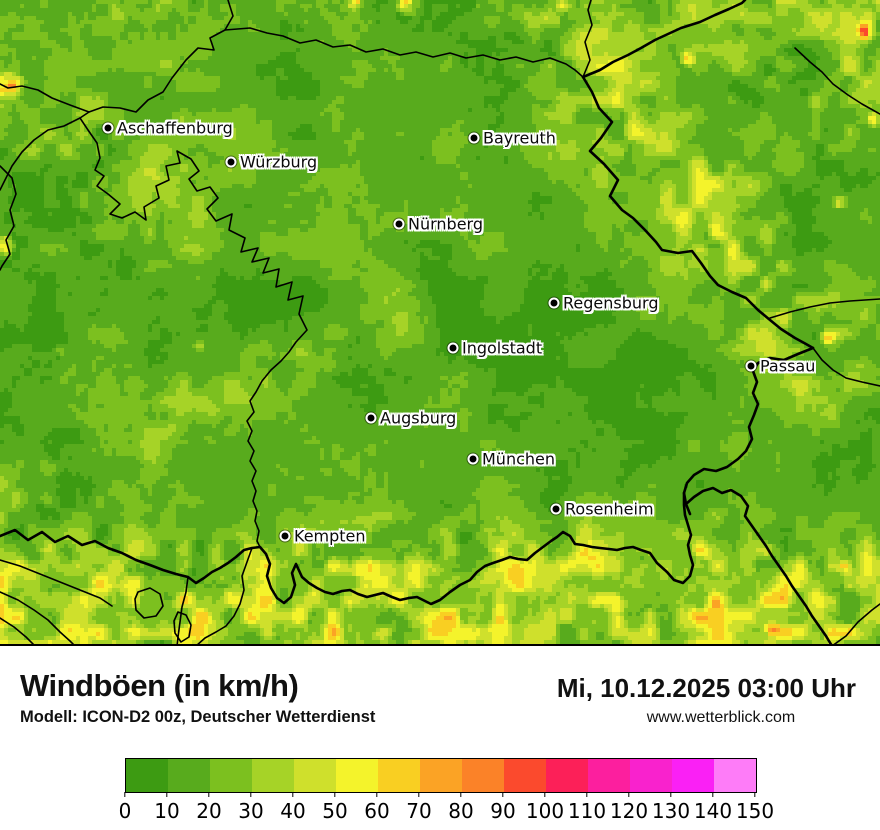 This screenshot has width=880, height=830. I want to click on scale-tick-label: 150, so click(755, 811).